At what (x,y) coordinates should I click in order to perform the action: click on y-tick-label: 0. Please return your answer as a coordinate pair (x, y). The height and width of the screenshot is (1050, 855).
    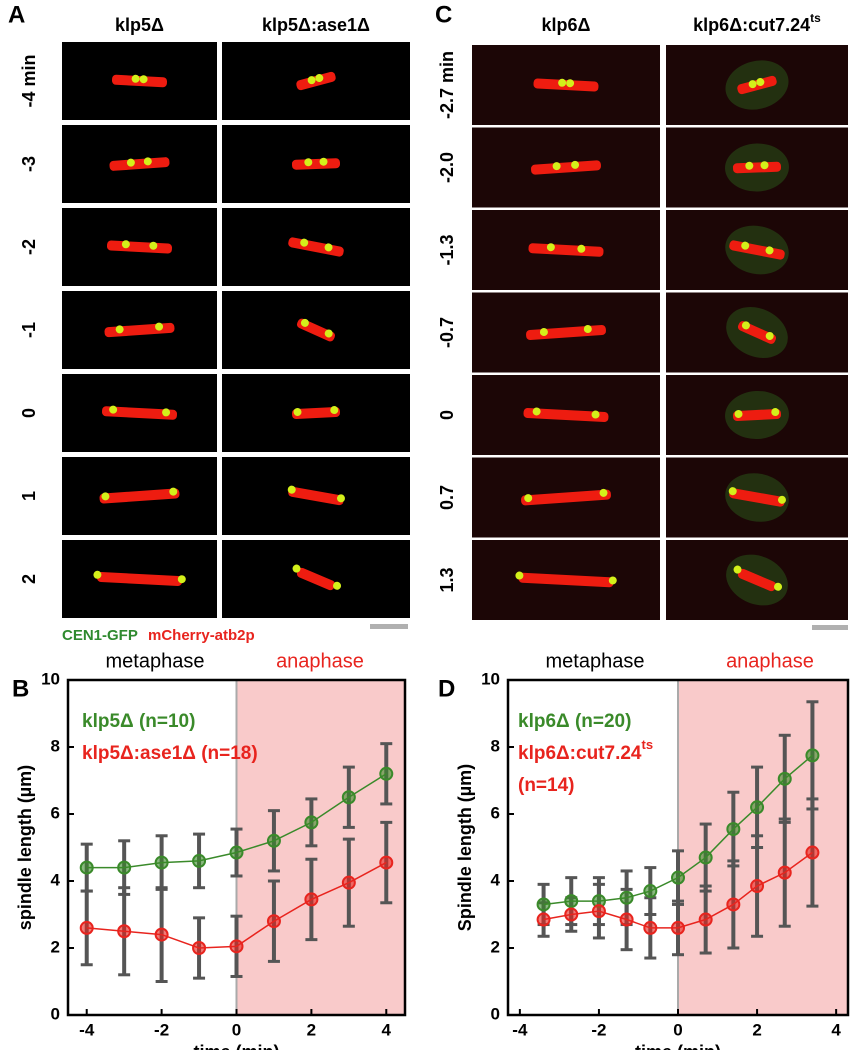
    Looking at the image, I should click on (55, 1013).